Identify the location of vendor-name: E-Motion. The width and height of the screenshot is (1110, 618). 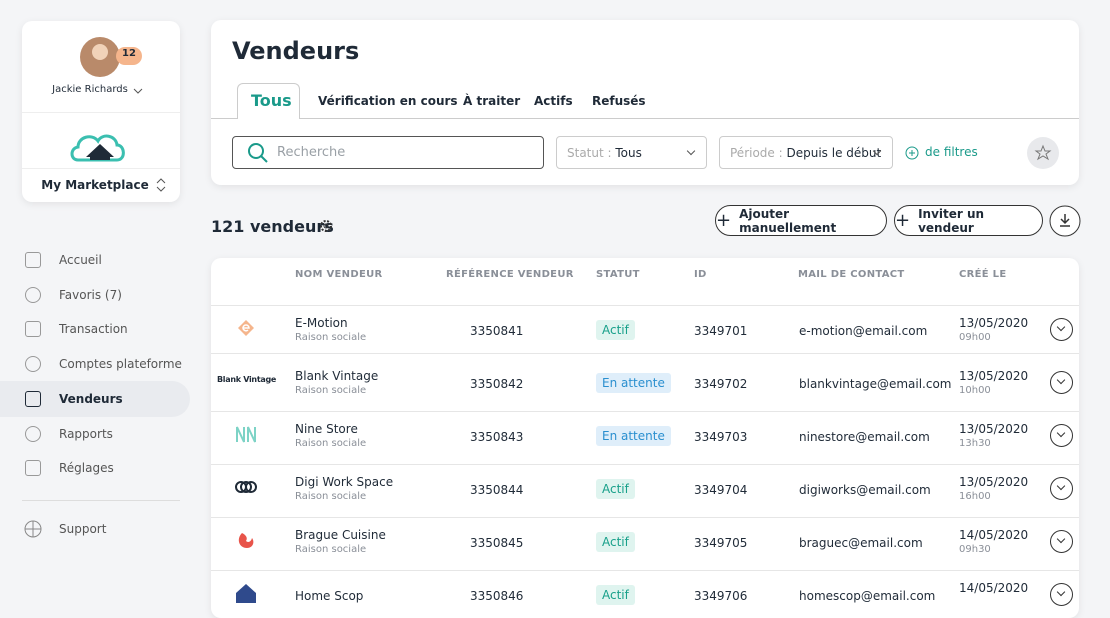
(321, 323).